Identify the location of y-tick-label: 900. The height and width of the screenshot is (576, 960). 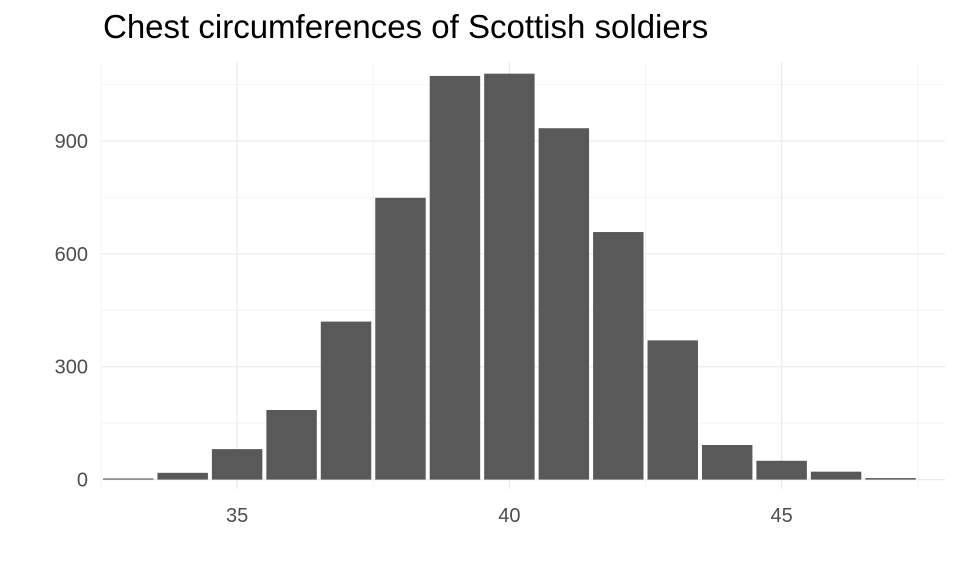
(71, 142).